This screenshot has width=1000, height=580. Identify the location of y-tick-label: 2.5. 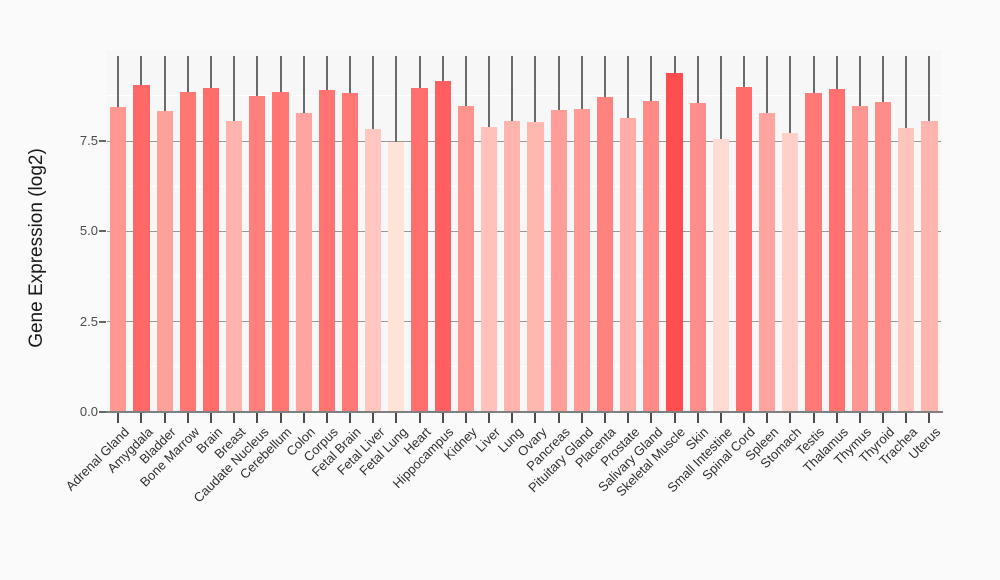
(88, 321).